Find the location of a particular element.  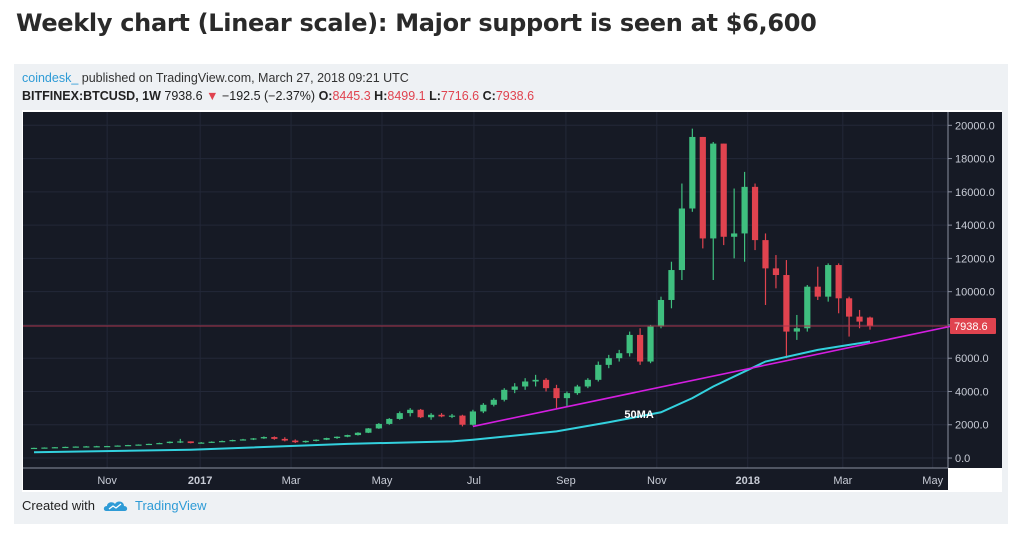

x-tick-label: May is located at coordinates (932, 481).